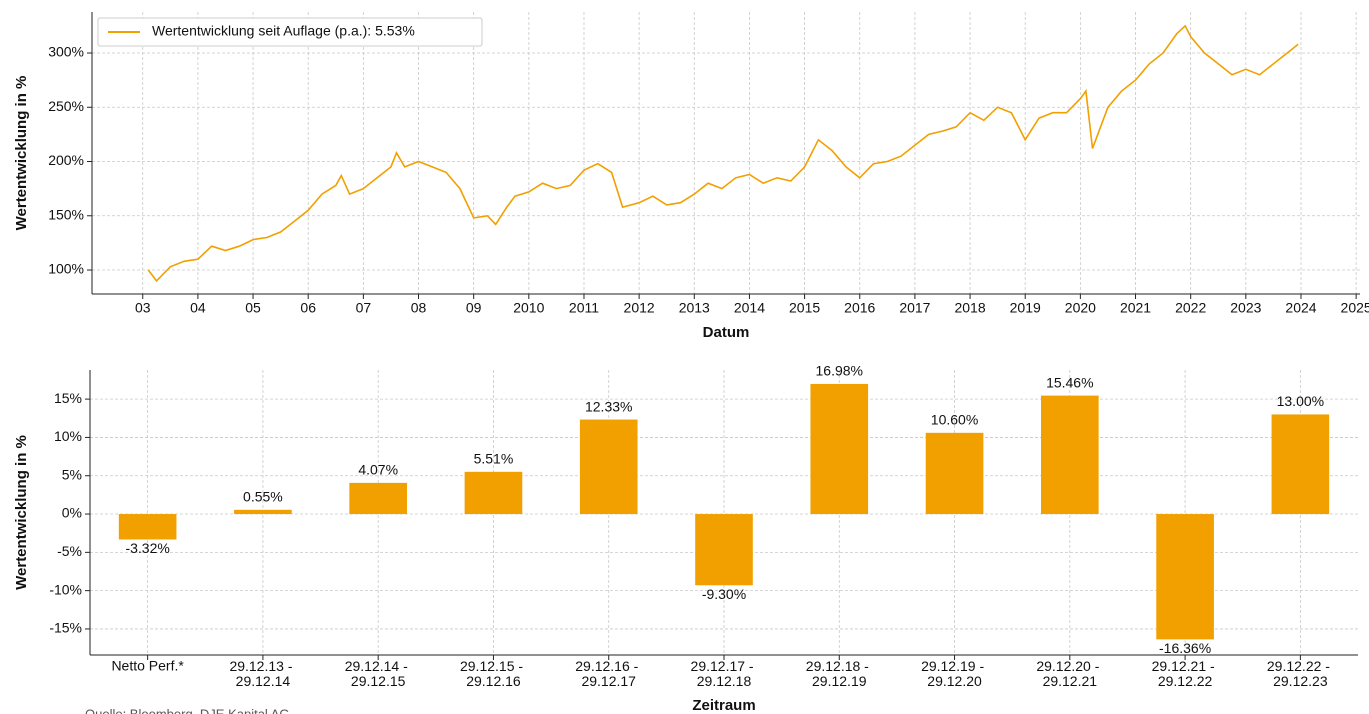 The height and width of the screenshot is (714, 1369). I want to click on value-label: 12.33%, so click(608, 406).